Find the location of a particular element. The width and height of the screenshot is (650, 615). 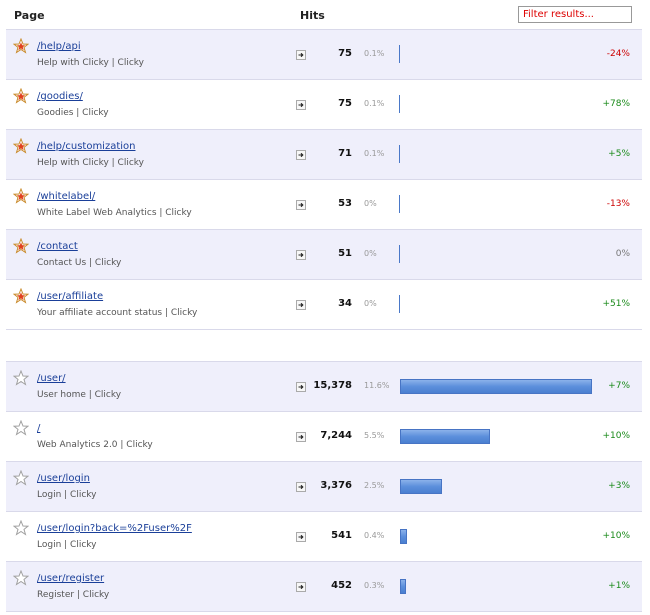

change-percent: -24% is located at coordinates (618, 54).